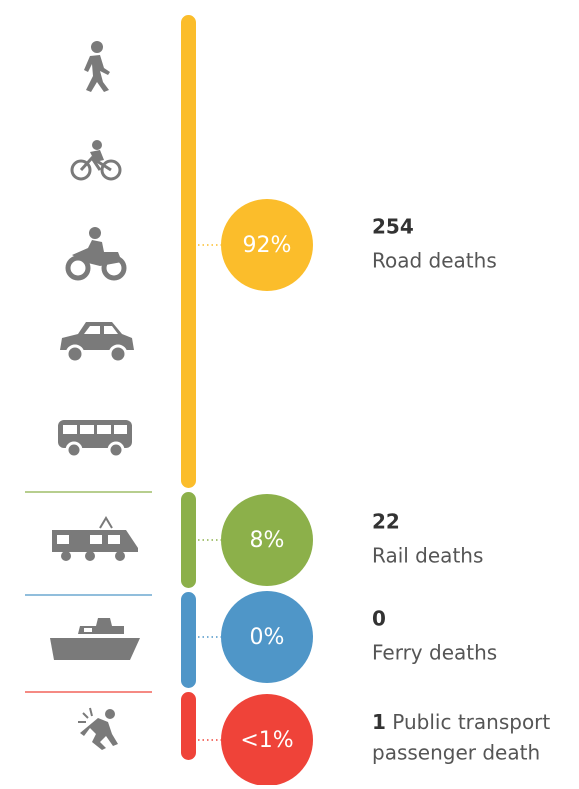  What do you see at coordinates (434, 653) in the screenshot?
I see `label: Ferry deaths` at bounding box center [434, 653].